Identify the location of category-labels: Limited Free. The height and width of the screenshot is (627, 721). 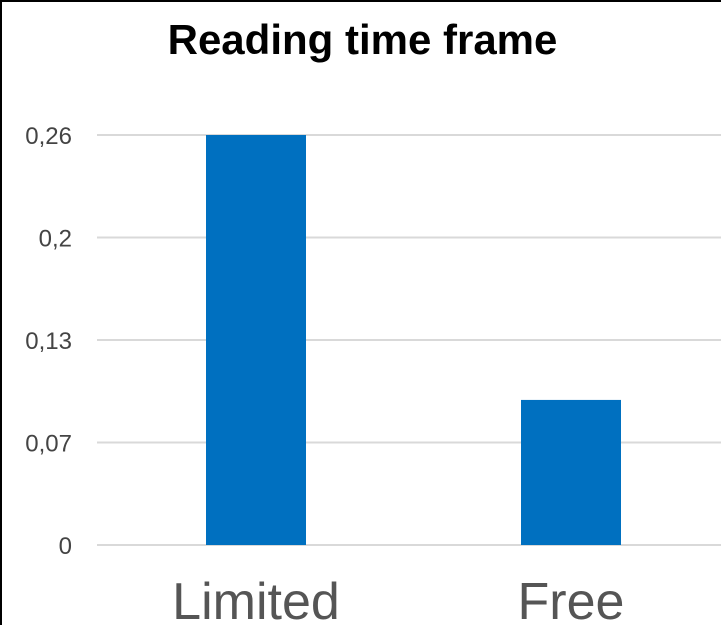
(398, 600).